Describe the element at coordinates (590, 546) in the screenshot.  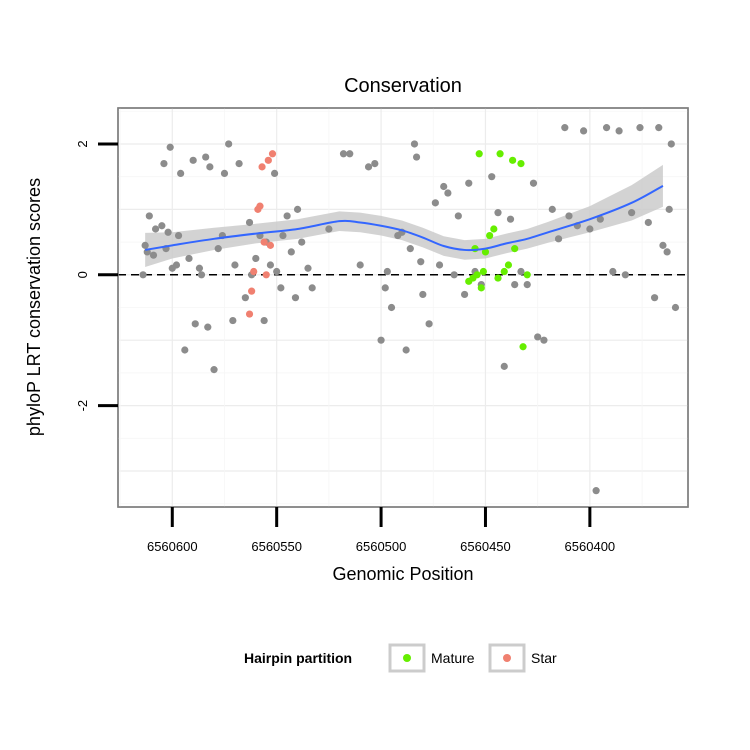
I see `x-tick-label: 6560400` at that location.